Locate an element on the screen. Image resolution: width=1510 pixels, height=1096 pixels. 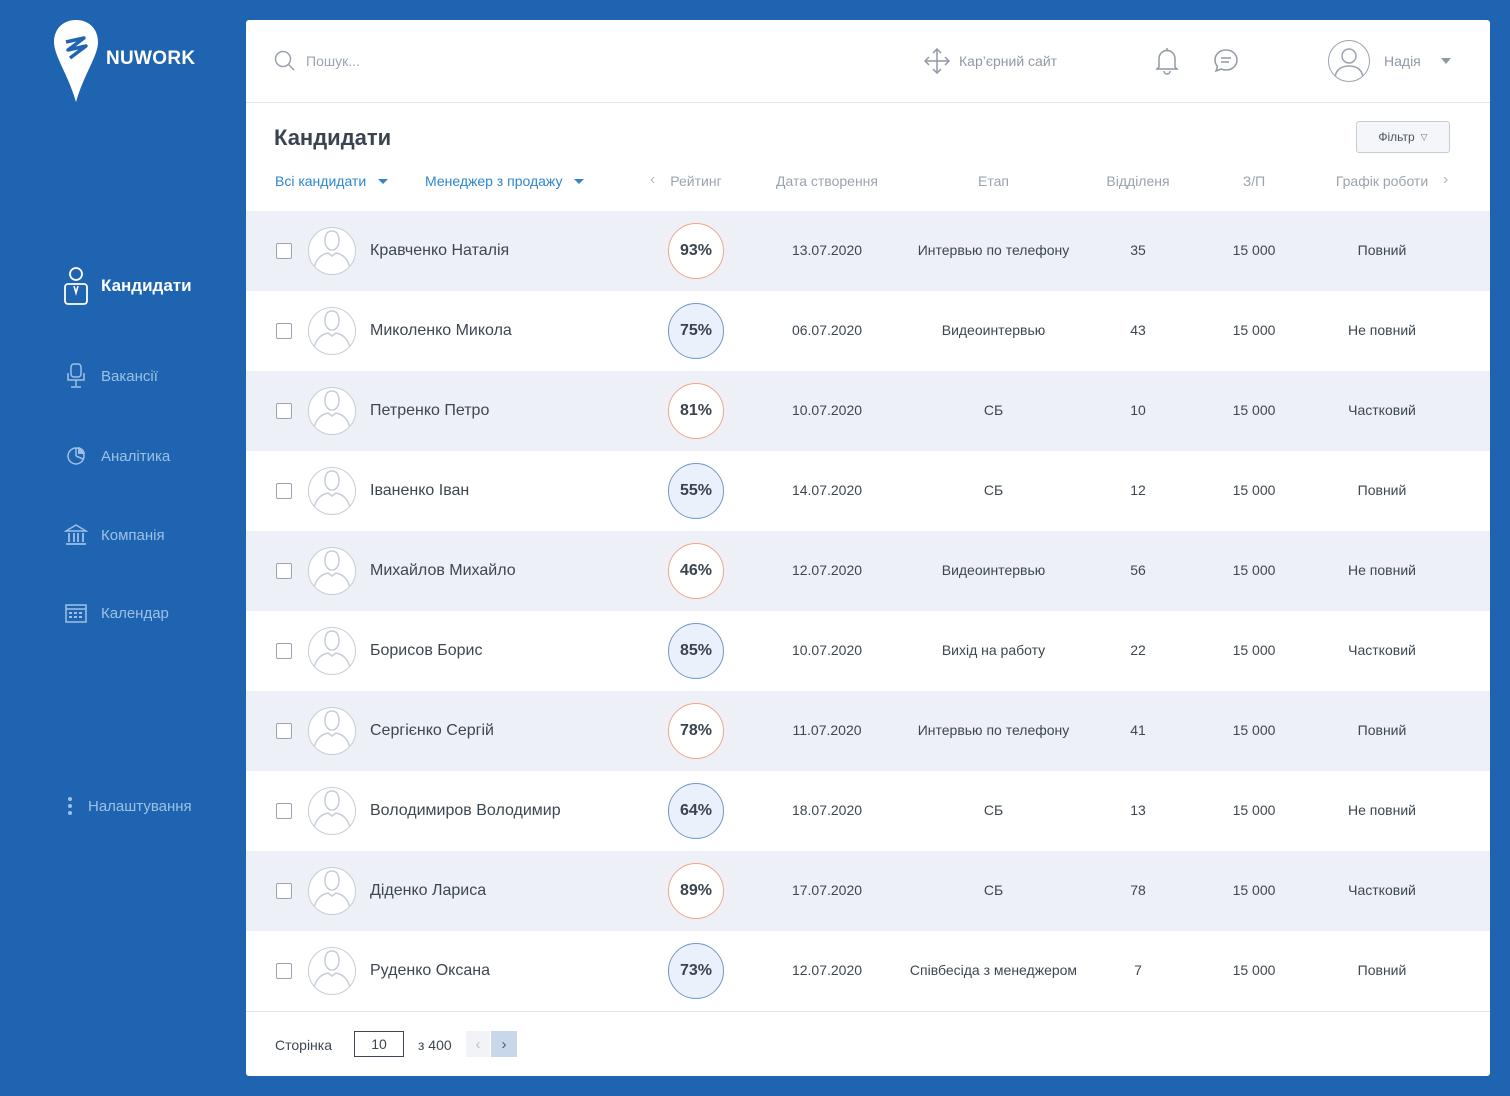
candidate-name: Кравченко Наталія is located at coordinates (440, 250).